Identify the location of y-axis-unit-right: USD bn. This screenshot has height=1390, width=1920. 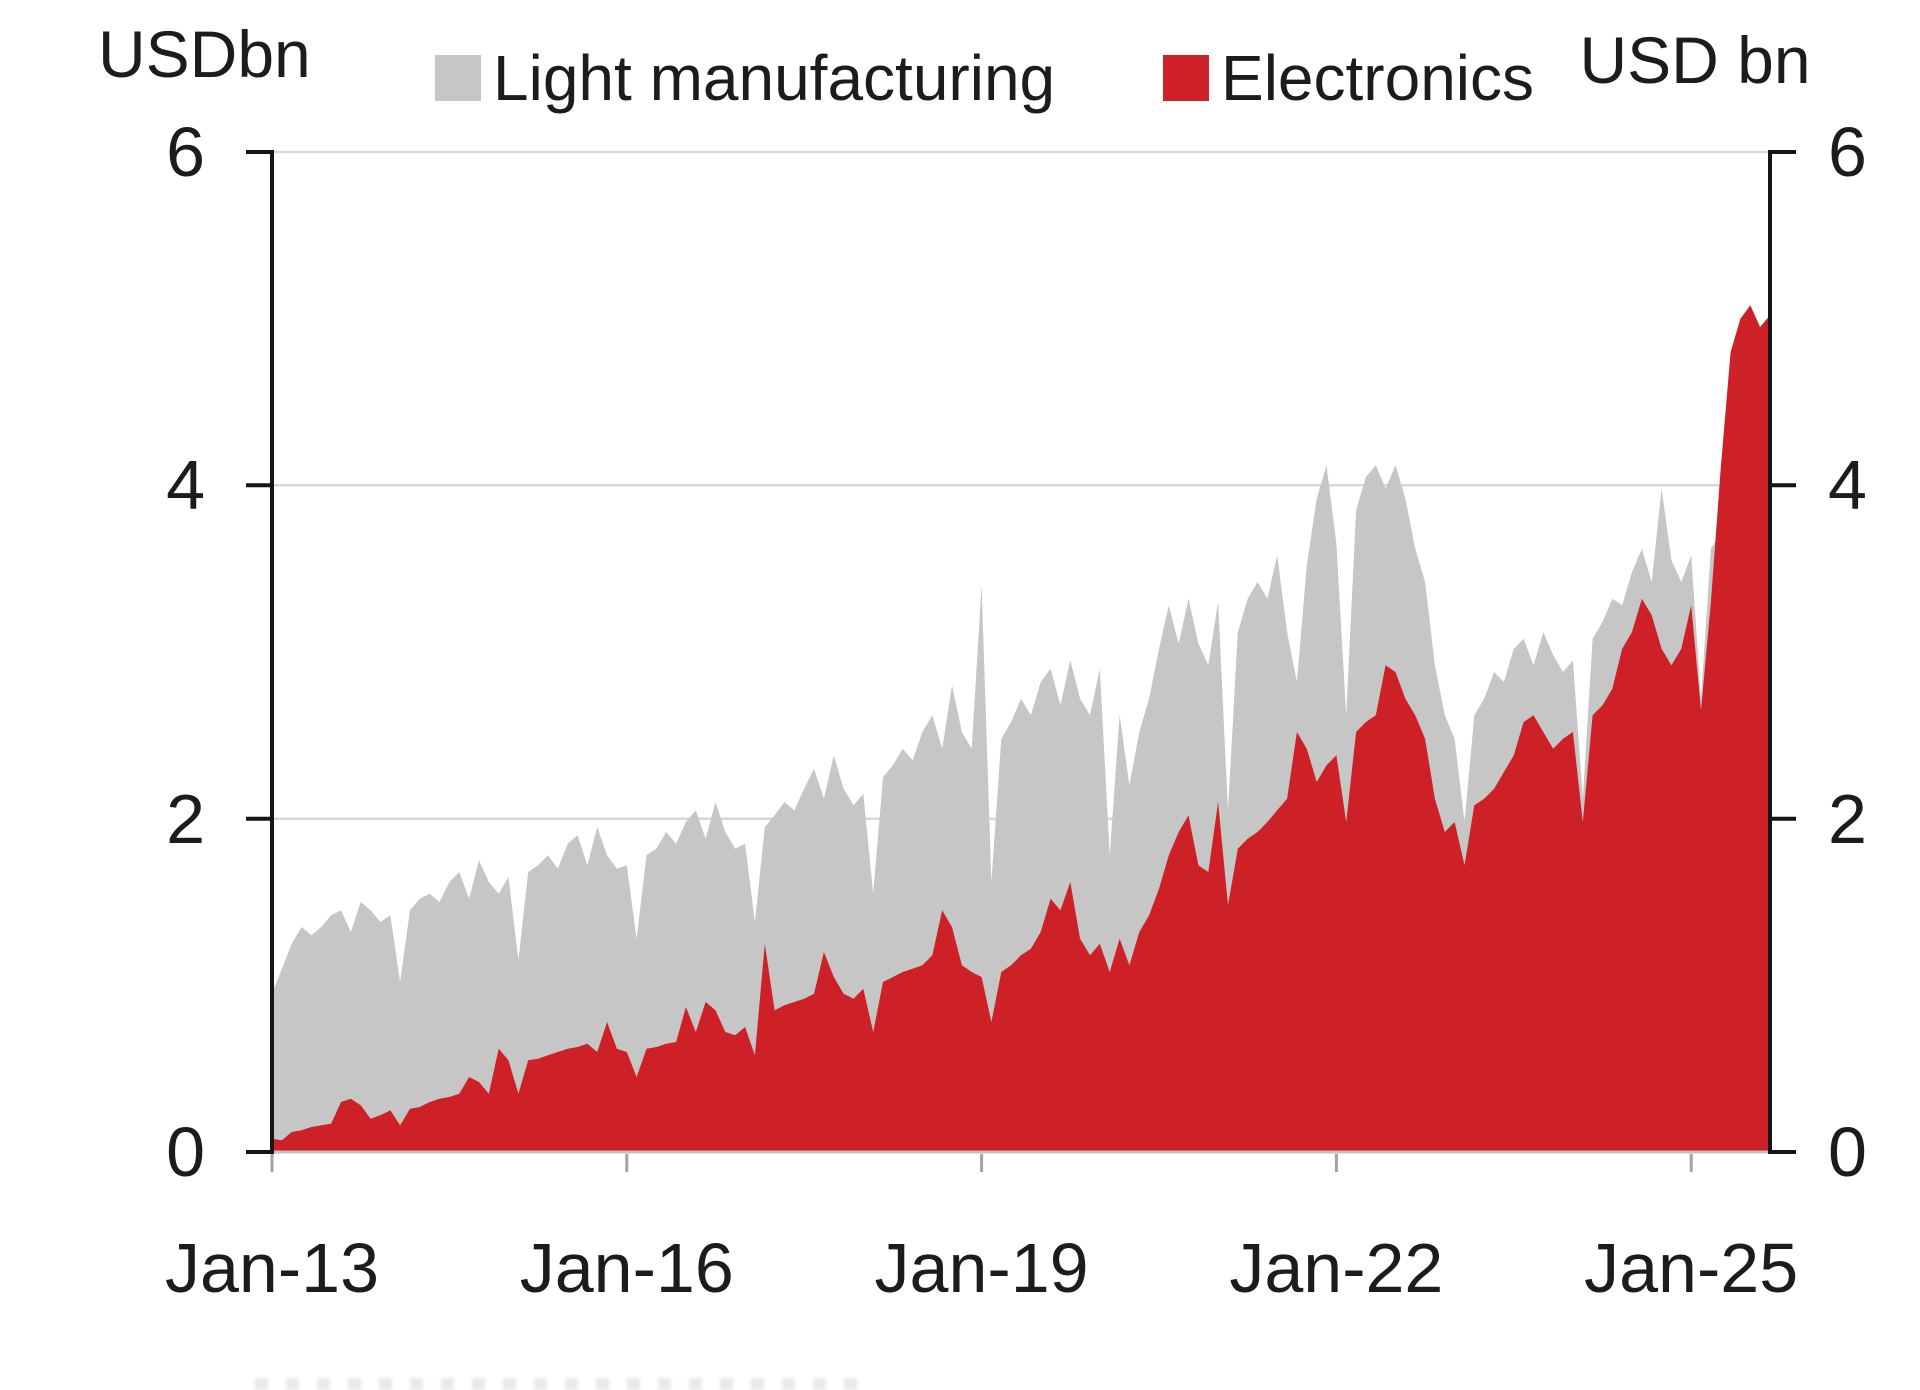
(1695, 60).